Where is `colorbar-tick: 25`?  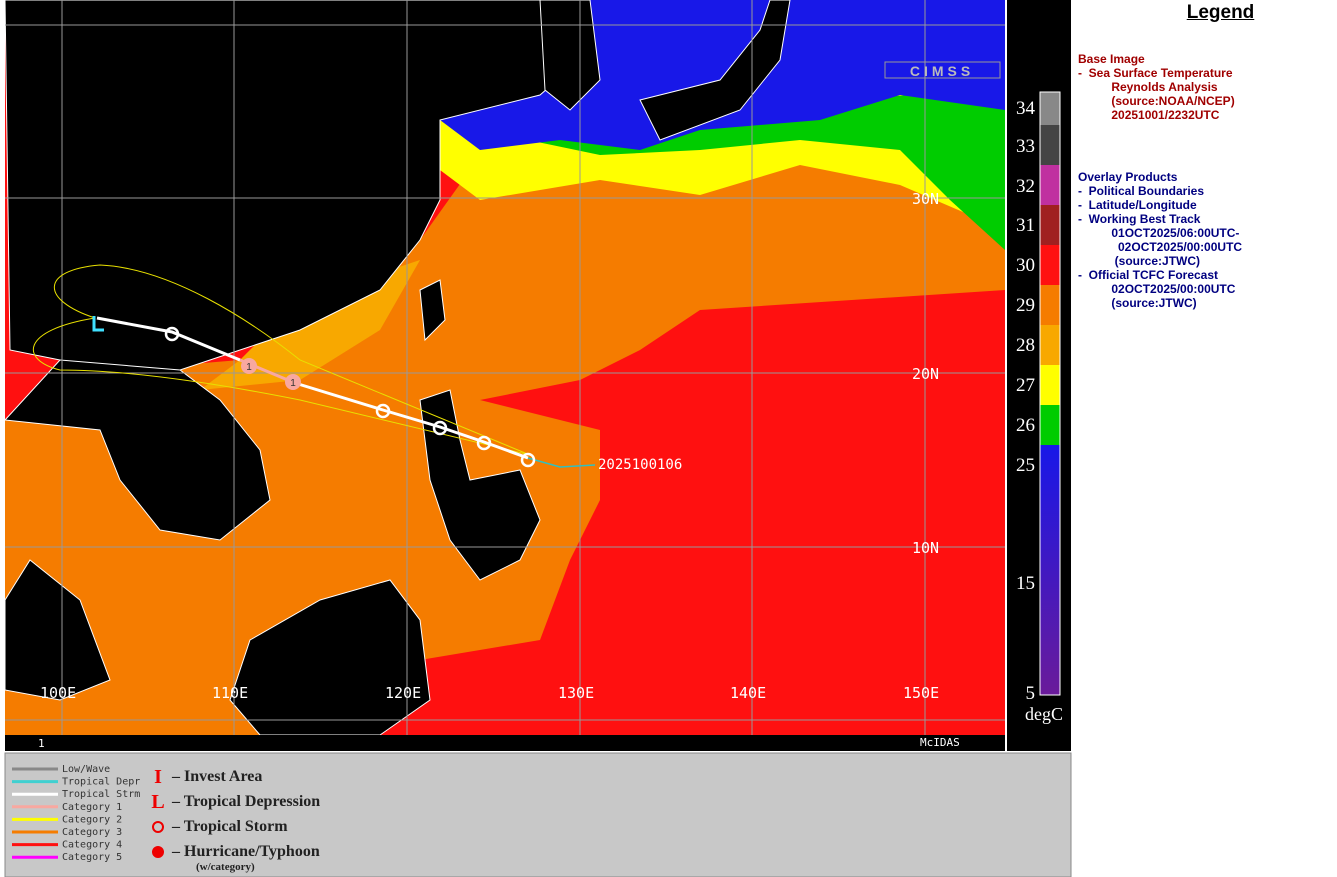
colorbar-tick: 25 is located at coordinates (1025, 465).